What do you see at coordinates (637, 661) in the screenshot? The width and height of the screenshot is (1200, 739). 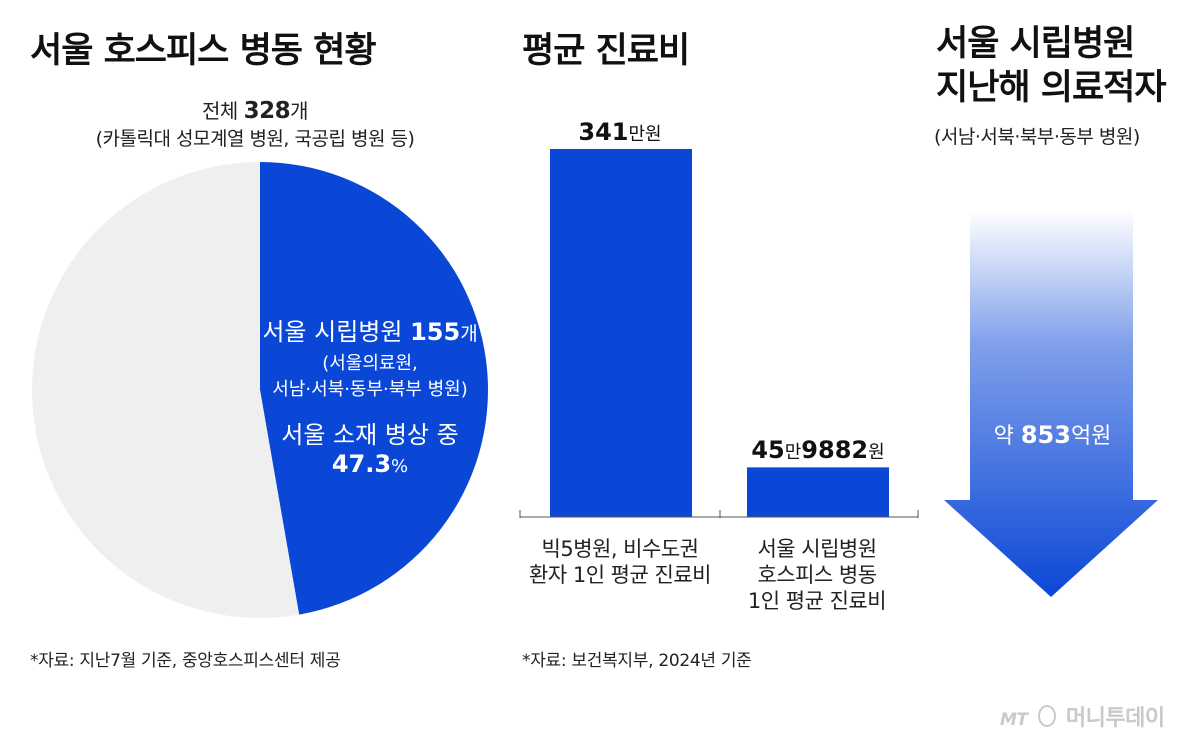 I see `bar-source: *자료: 보건복지부, 2024년 기준` at bounding box center [637, 661].